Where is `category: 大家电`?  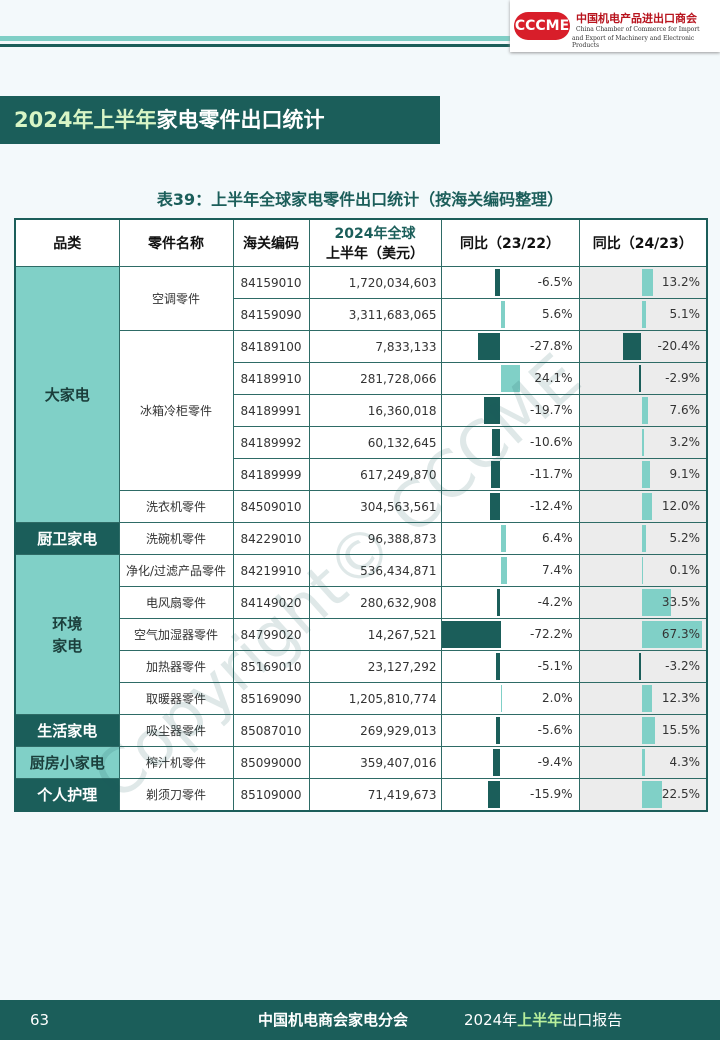
category: 大家电 is located at coordinates (67, 394).